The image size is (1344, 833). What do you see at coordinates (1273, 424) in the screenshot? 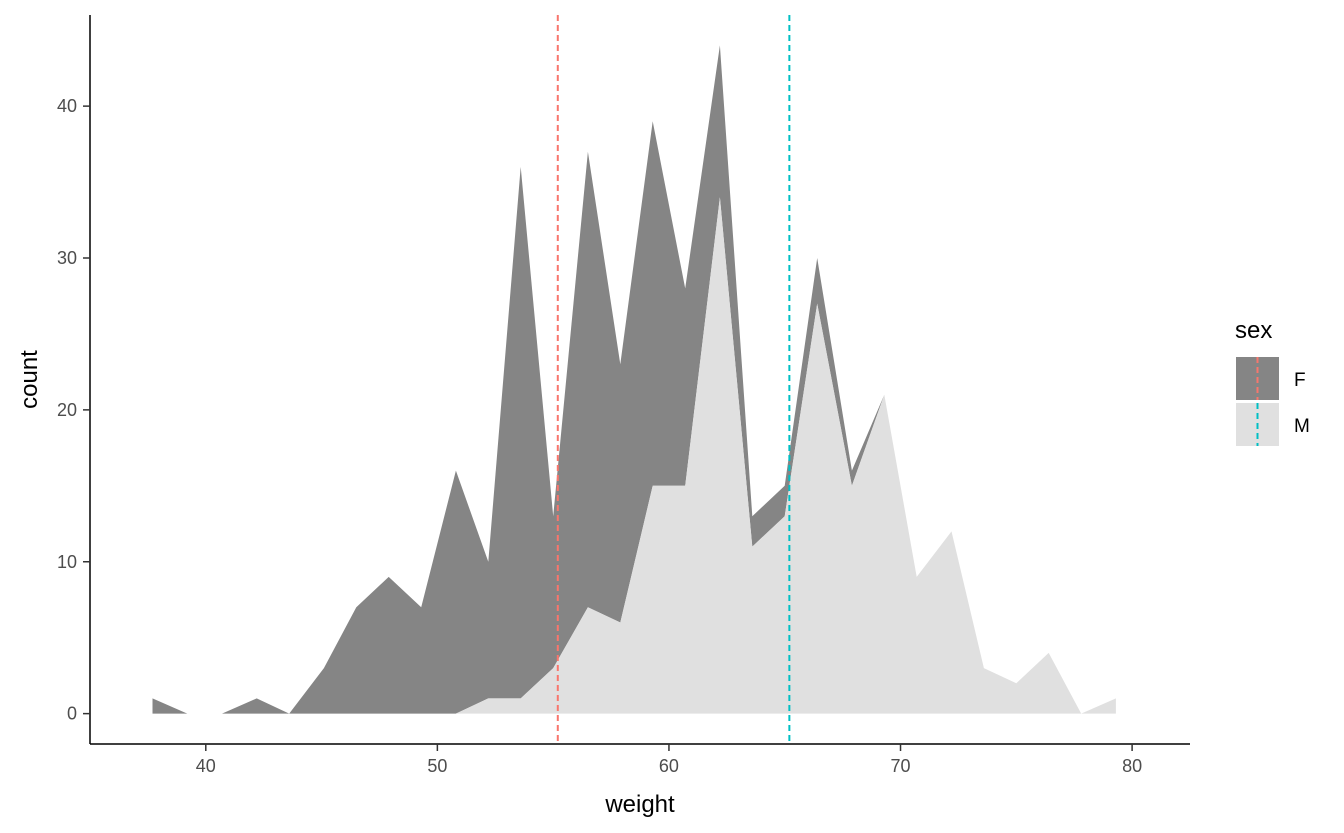
I see `legend-item-m: M` at bounding box center [1273, 424].